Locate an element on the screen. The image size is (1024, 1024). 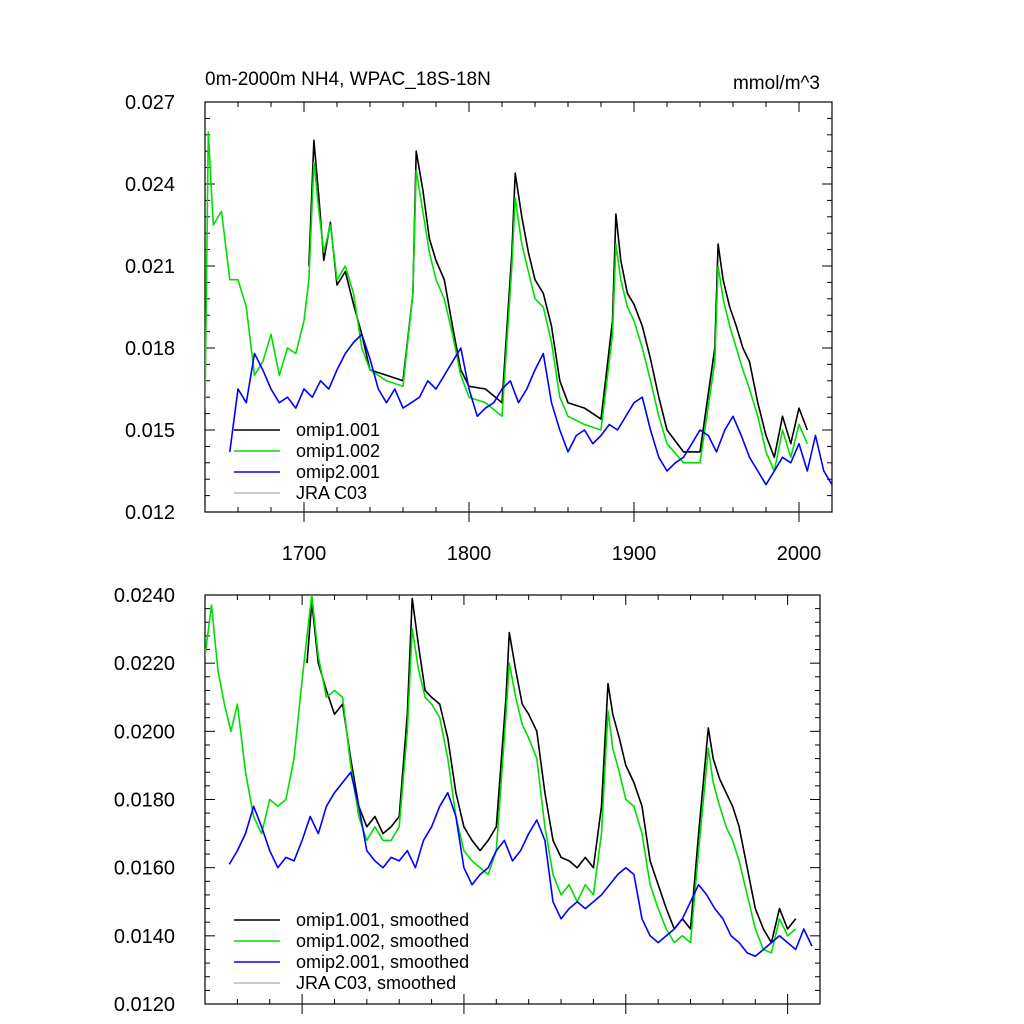
chart-title: 0m-2000m NH4, WPAC_18S-18N is located at coordinates (348, 79).